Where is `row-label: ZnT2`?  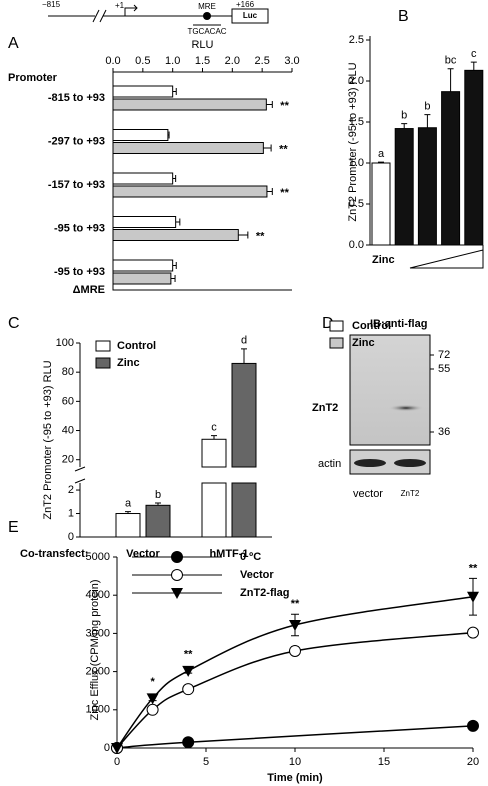
row-label: ZnT2 is located at coordinates (325, 408).